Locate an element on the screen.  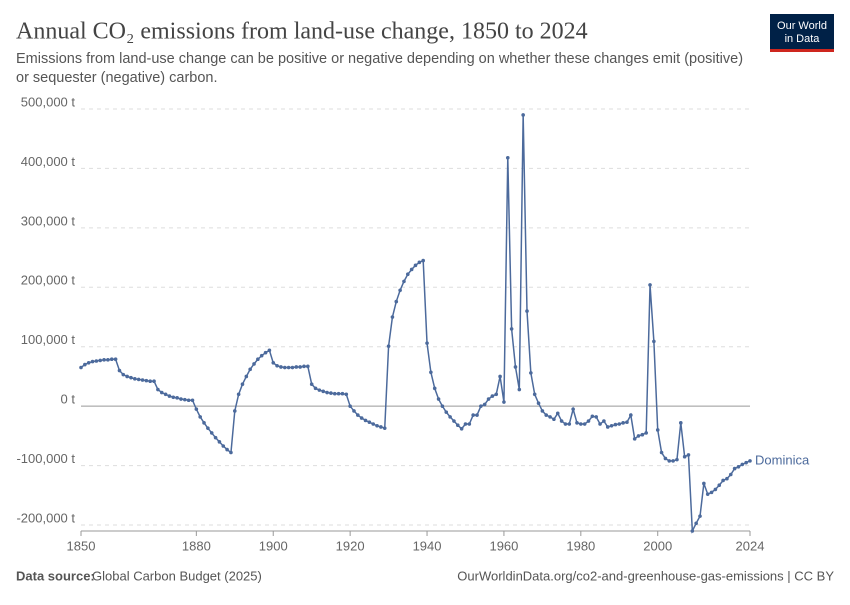
logo-text: Our World is located at coordinates (802, 26).